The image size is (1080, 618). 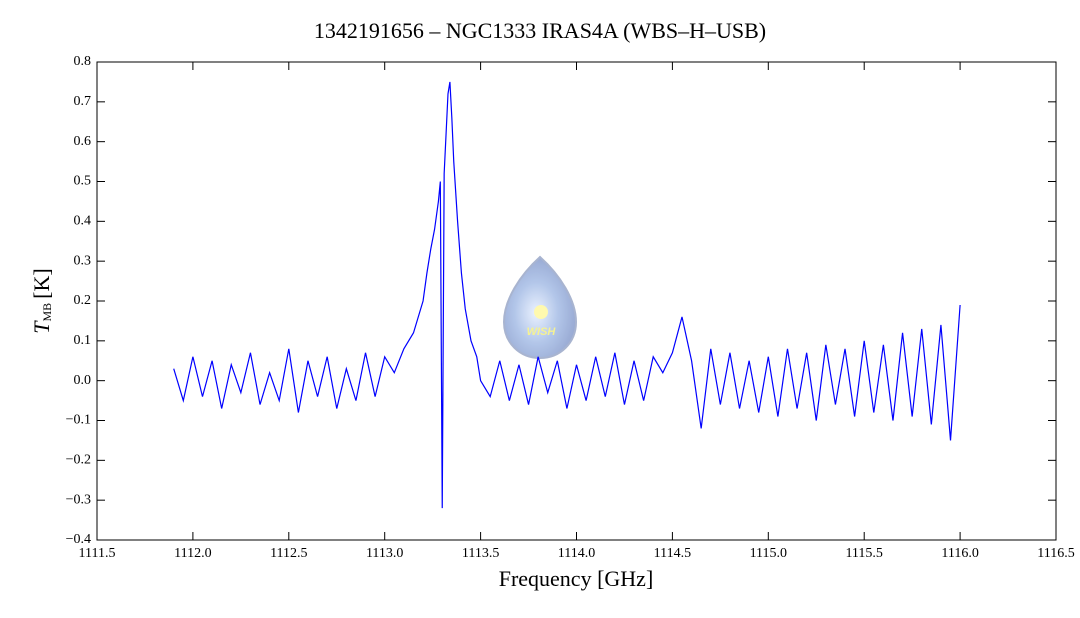 I want to click on logo: WISH, so click(x=540, y=307).